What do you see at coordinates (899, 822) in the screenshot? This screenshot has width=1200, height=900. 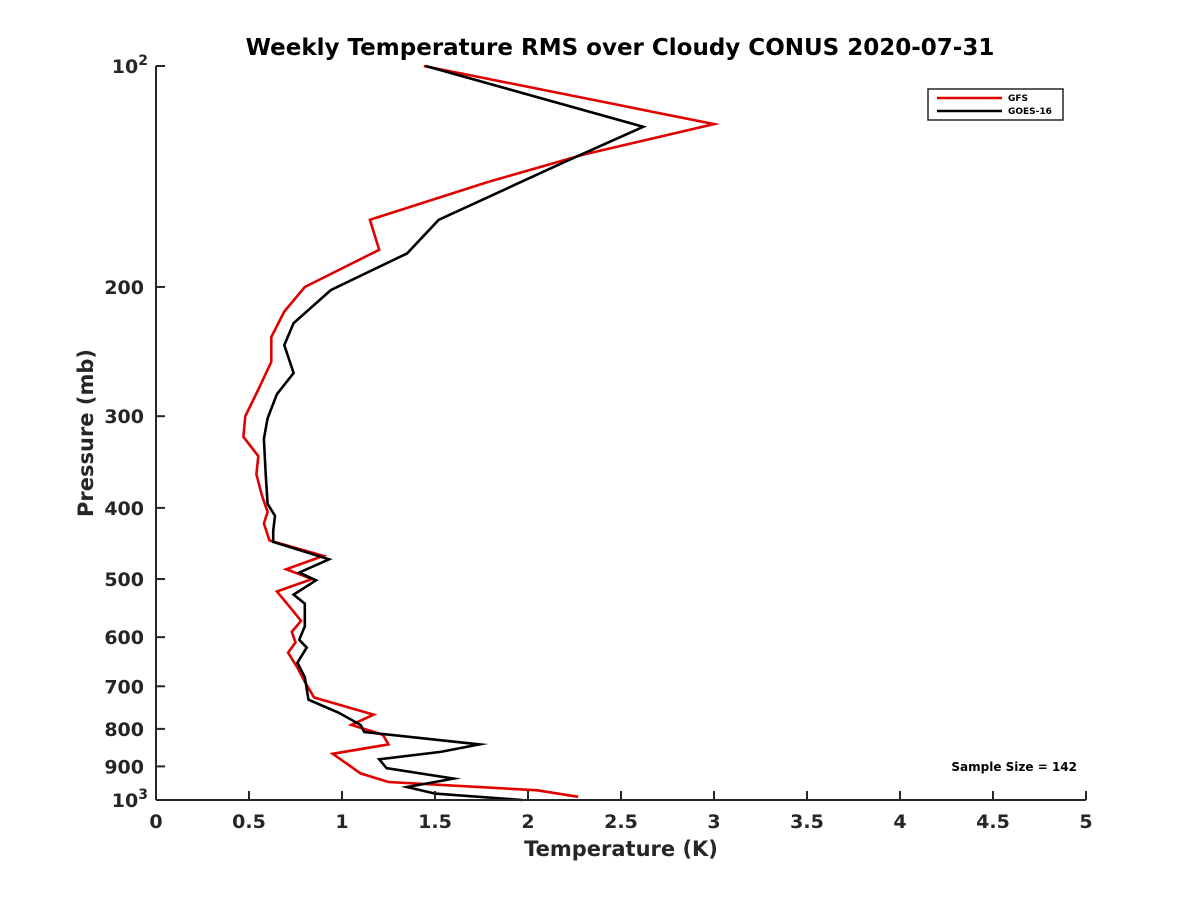 I see `x-tick-label: 4` at bounding box center [899, 822].